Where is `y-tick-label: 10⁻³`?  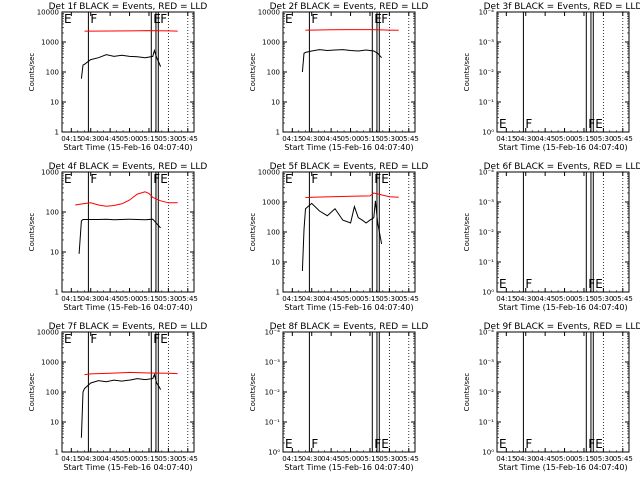
y-tick-label: 10⁻³ is located at coordinates (487, 363).